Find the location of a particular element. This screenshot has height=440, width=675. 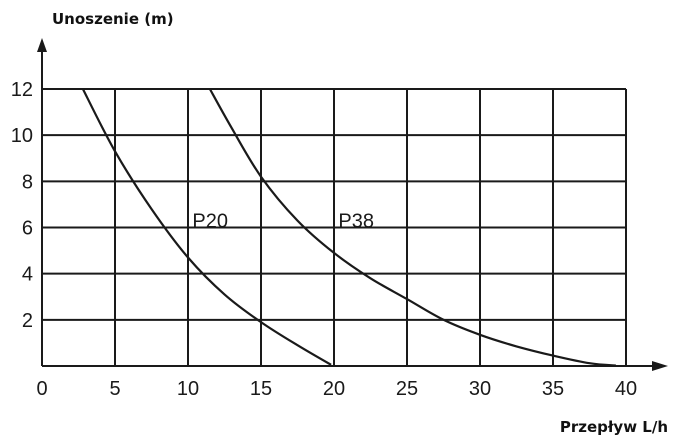

series-label-p38: P38 is located at coordinates (356, 222).